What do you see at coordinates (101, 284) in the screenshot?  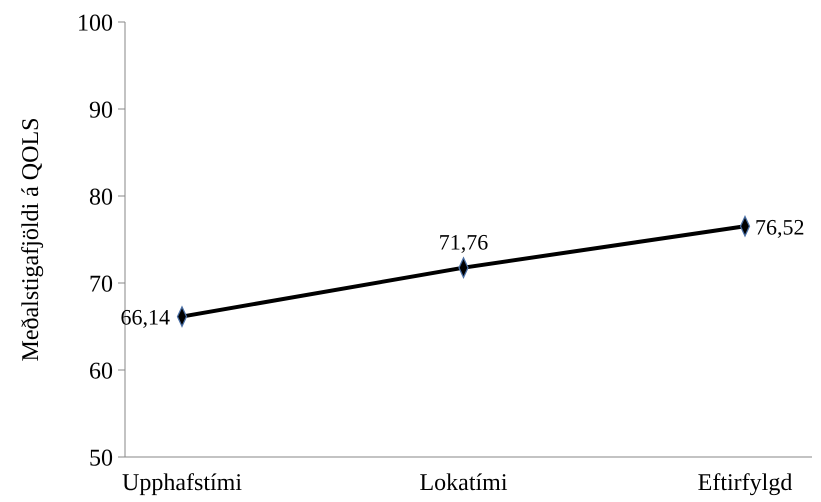 I see `y-tick-label: 70` at bounding box center [101, 284].